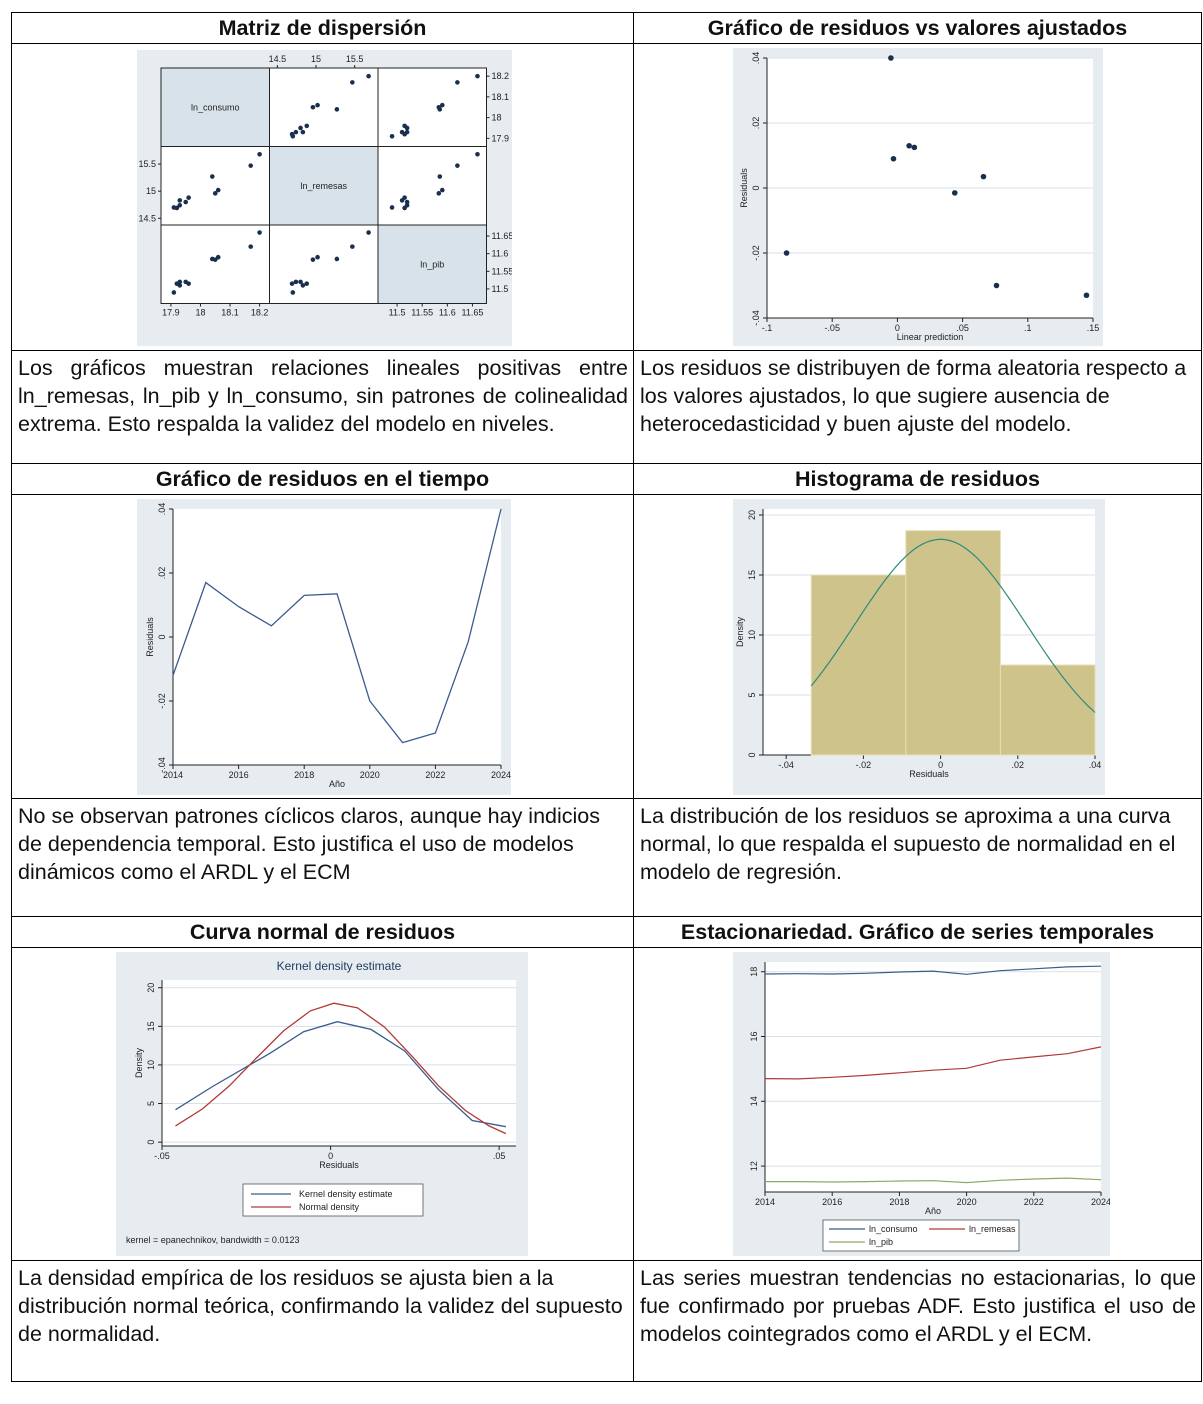 This screenshot has height=1404, width=1203. I want to click on x-tick-label: .04, so click(1095, 765).